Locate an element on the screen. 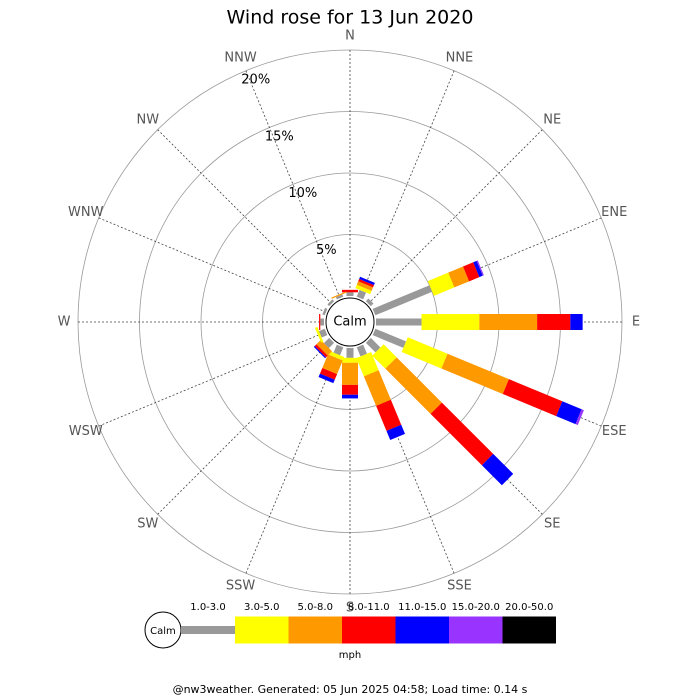 The image size is (700, 700). calm-circle is located at coordinates (350, 322).